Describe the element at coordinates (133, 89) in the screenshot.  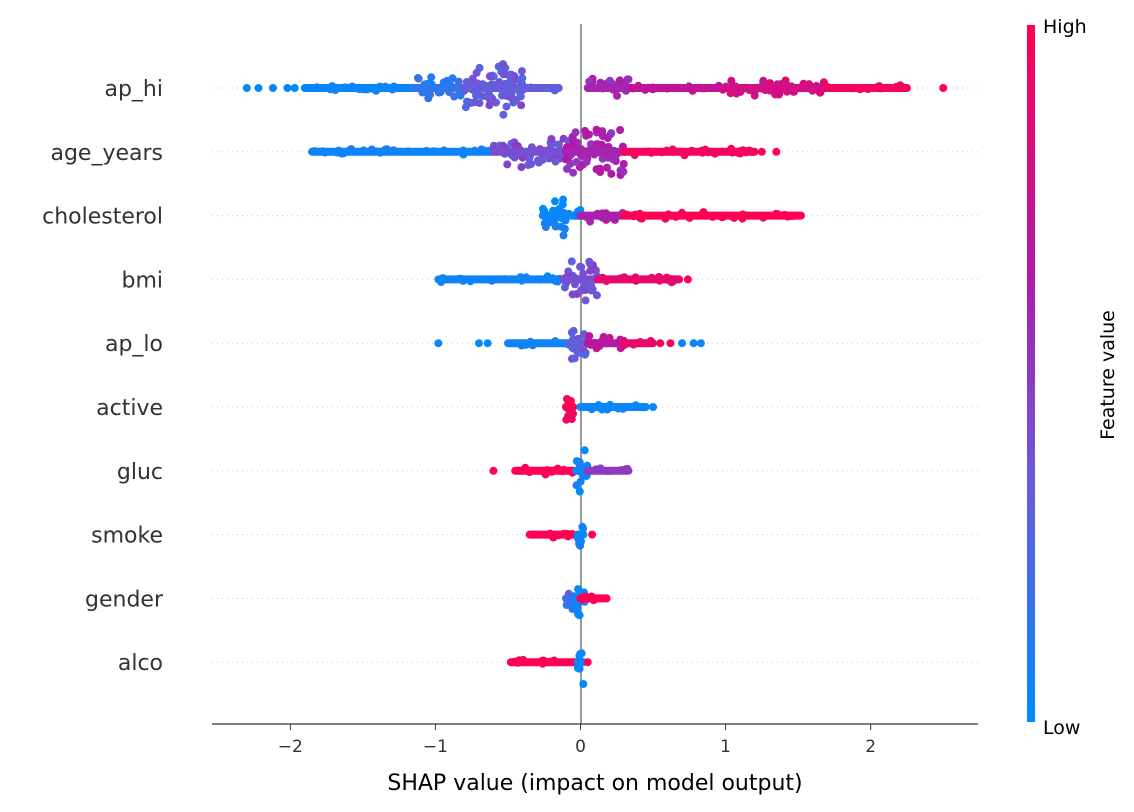
I see `feature-label: ap_hi` at that location.